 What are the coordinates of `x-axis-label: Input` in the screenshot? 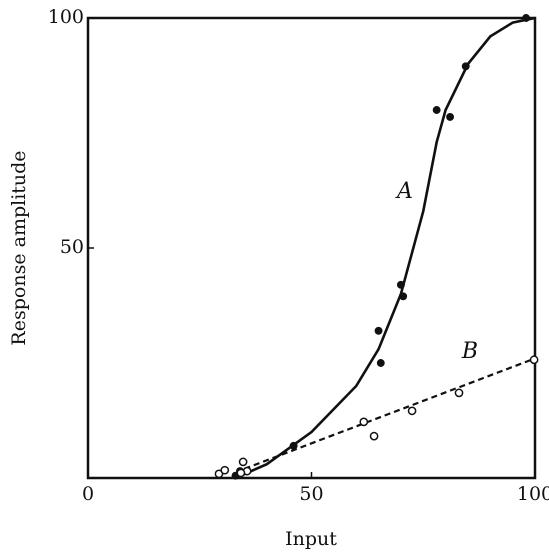 It's located at (311, 539).